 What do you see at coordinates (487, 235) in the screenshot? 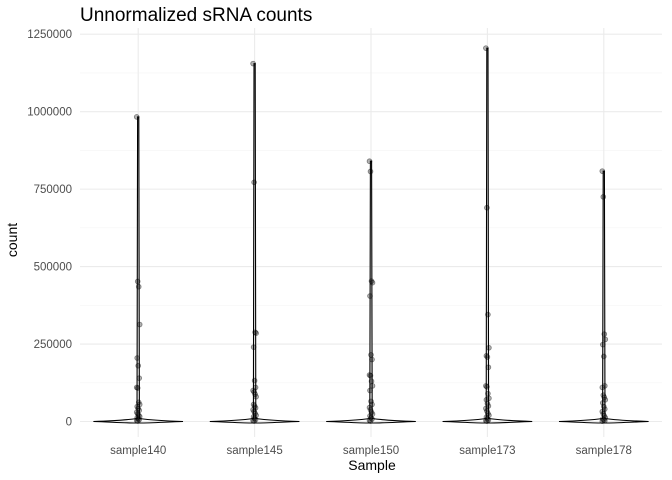
I see `violin-sample173` at bounding box center [487, 235].